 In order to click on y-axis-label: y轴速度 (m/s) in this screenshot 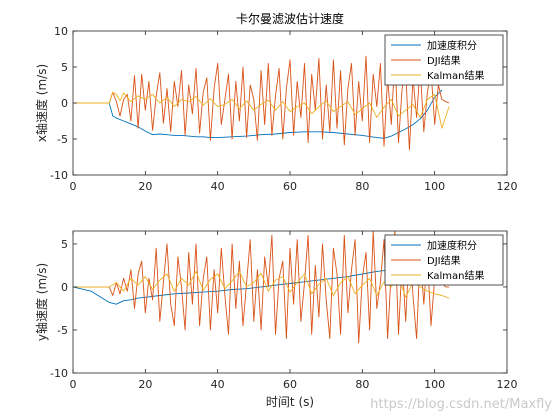, I will do `click(41, 302)`.